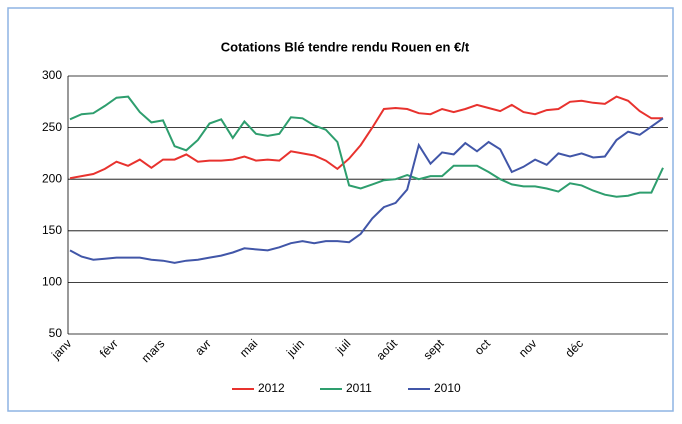 This screenshot has height=424, width=682. I want to click on legend-label: 2010, so click(447, 388).